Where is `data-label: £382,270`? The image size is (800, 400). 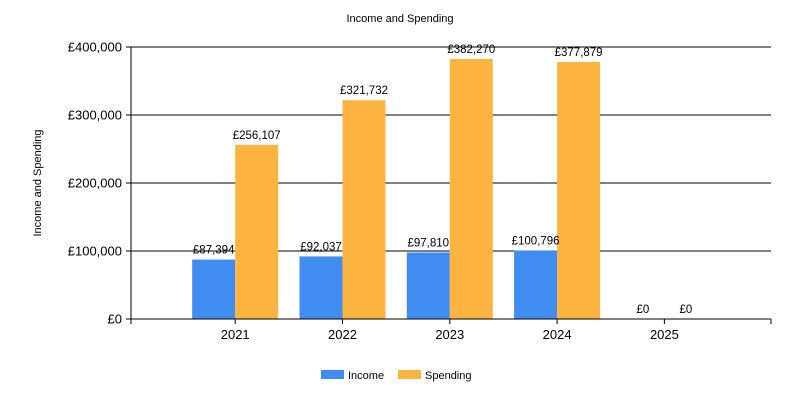
data-label: £382,270 is located at coordinates (471, 50).